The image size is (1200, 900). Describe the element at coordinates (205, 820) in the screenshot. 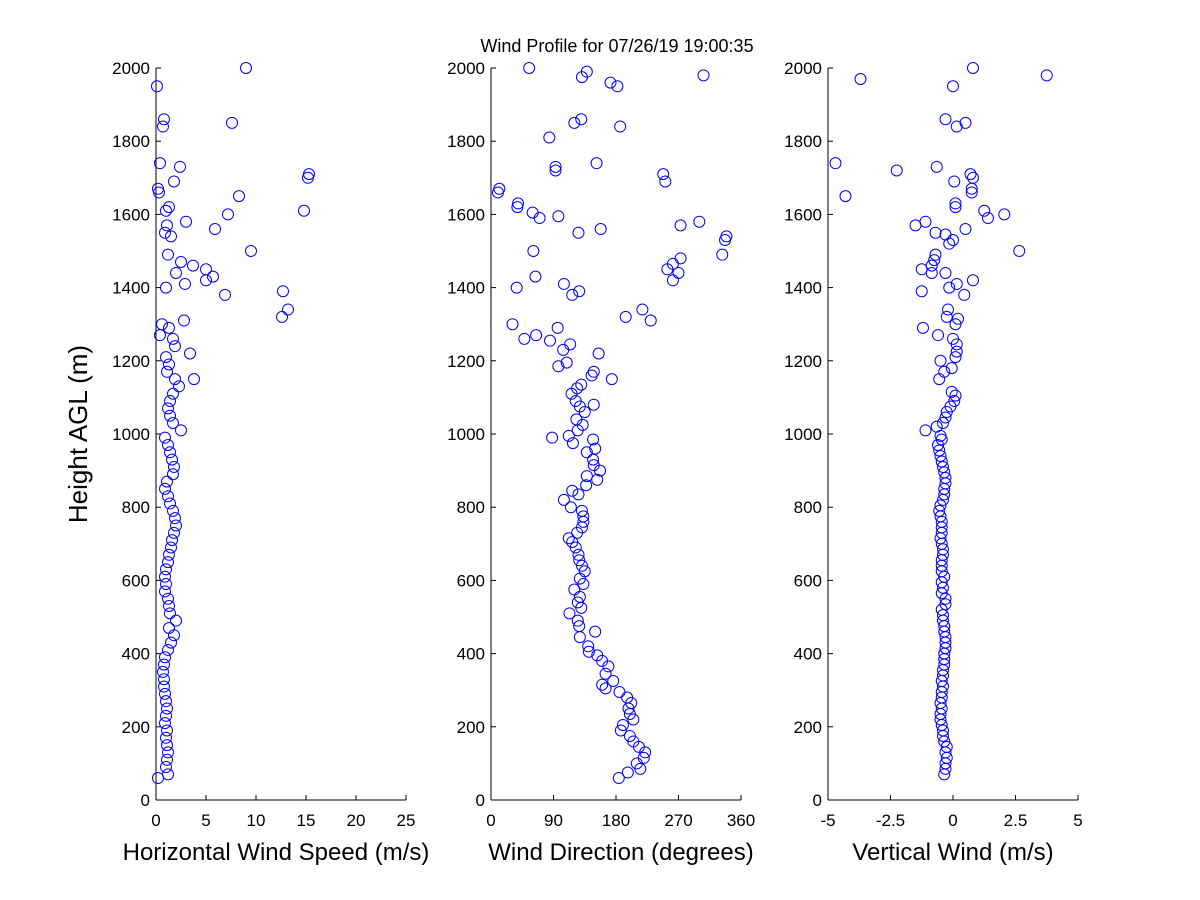

I see `x-tick-label: 5` at that location.